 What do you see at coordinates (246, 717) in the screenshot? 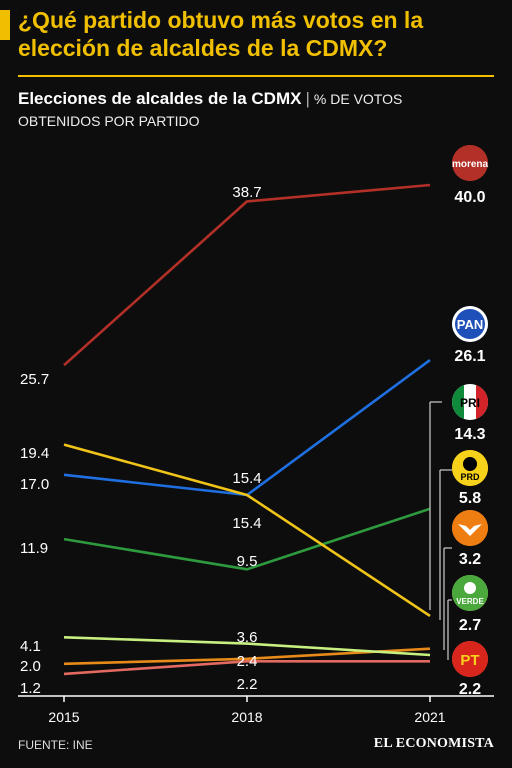
I see `x-tick-label: 2018` at bounding box center [246, 717].